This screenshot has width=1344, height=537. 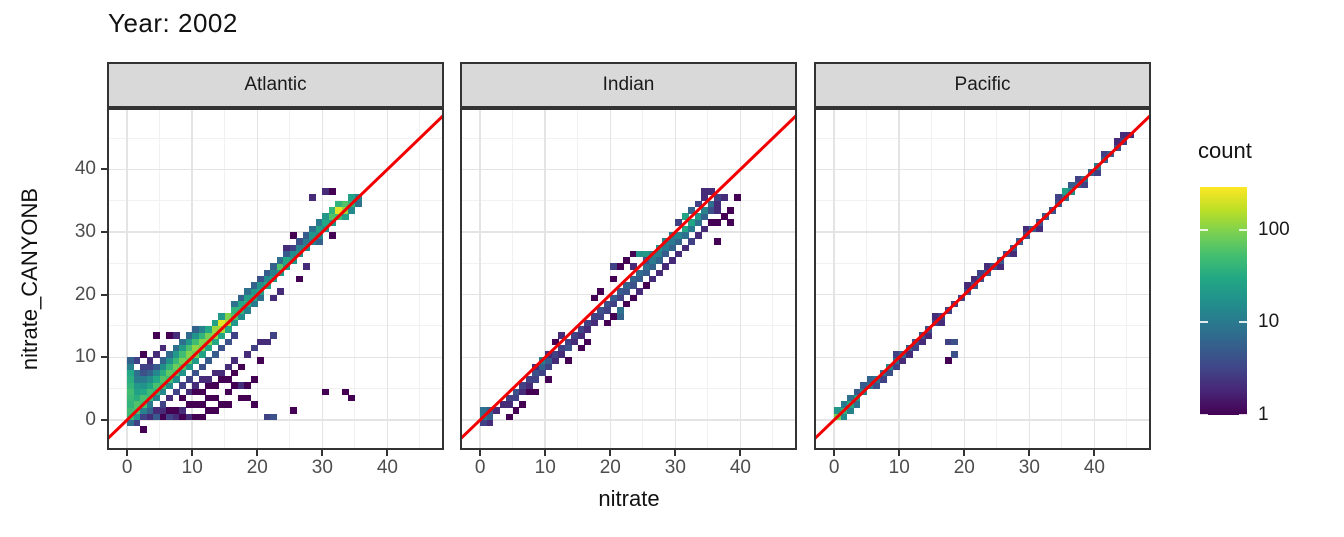 I want to click on facet-strip-label: Atlantic, so click(x=275, y=84).